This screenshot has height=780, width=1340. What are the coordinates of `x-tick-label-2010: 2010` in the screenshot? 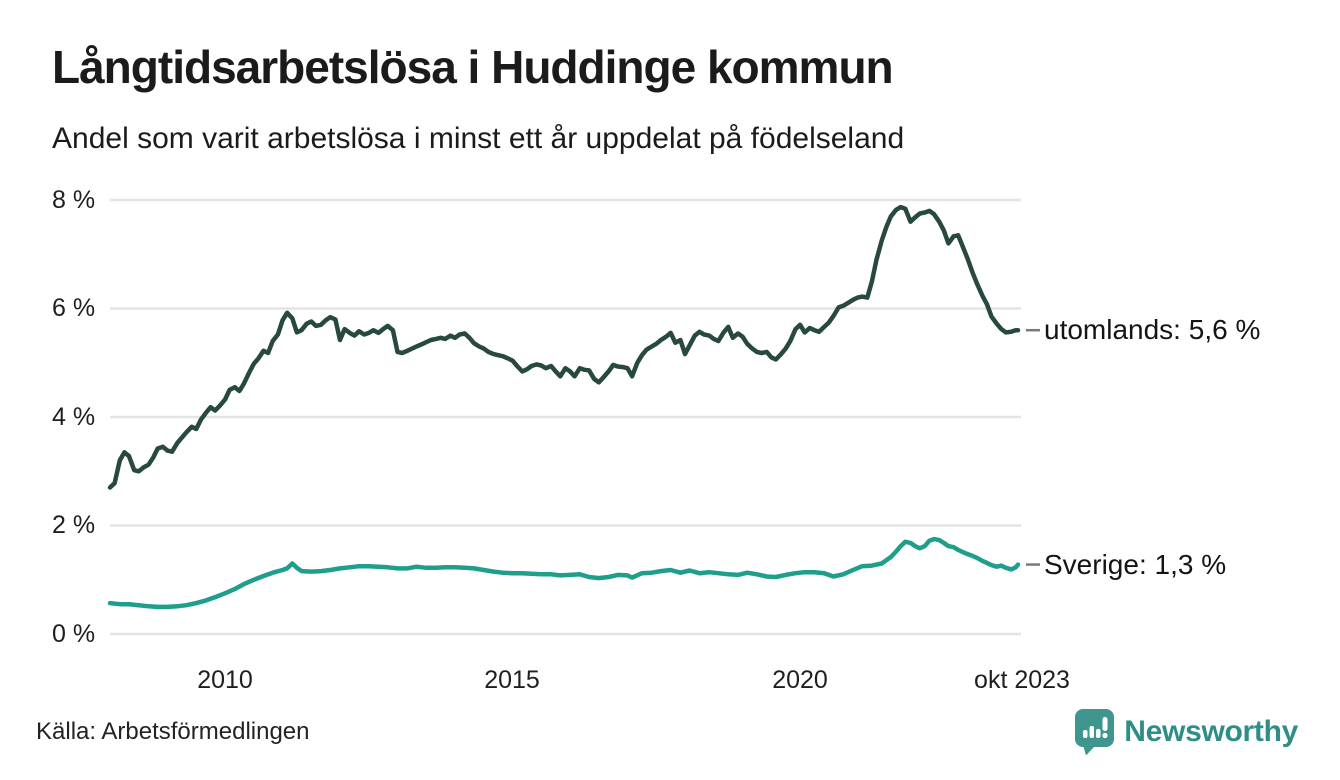 It's located at (225, 680).